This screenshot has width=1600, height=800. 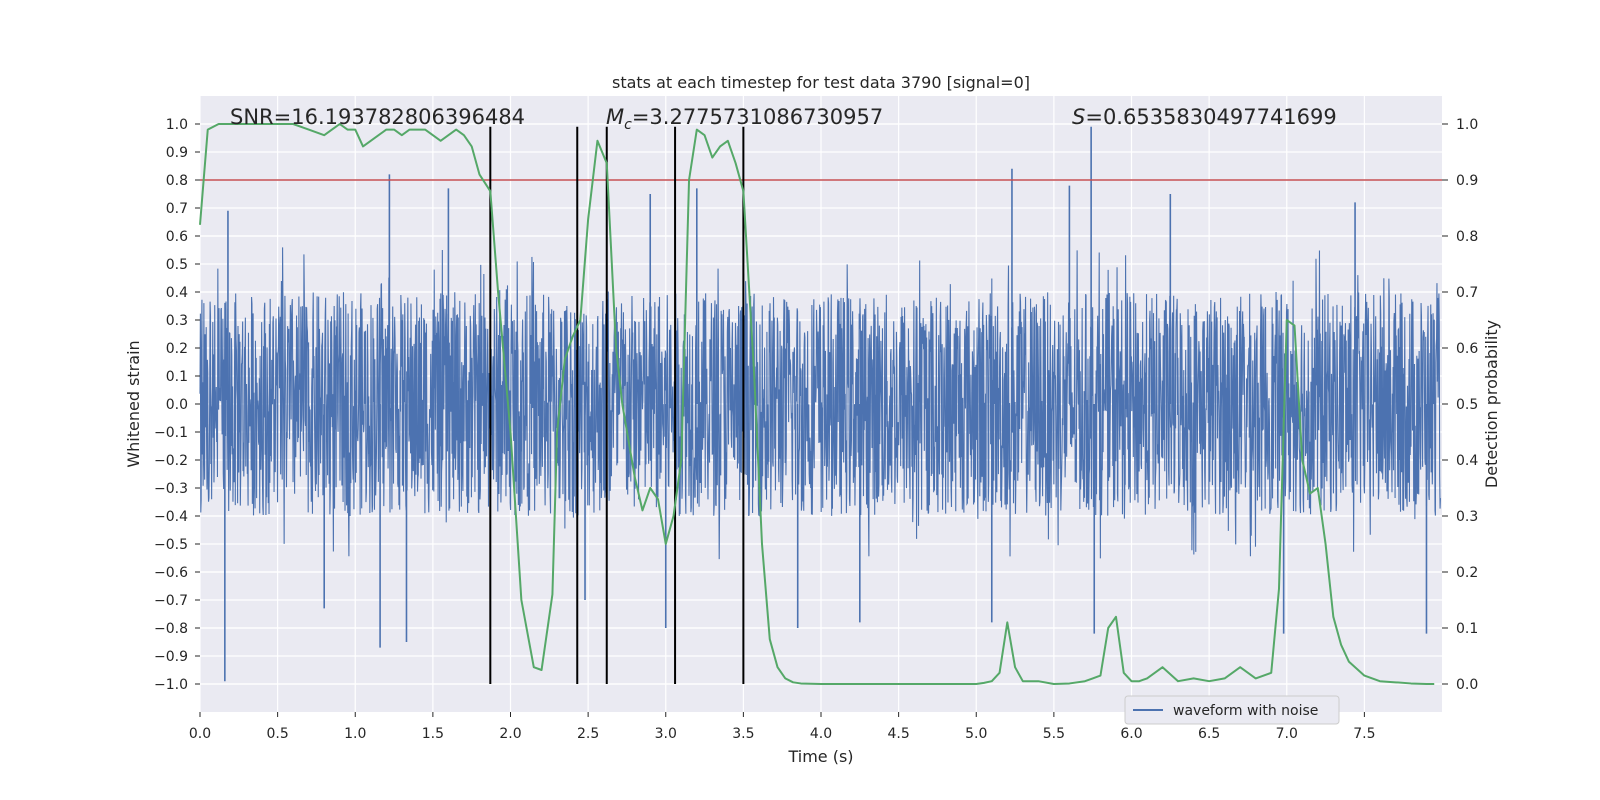 I want to click on x-tick-label: 6.5, so click(x=1209, y=734).